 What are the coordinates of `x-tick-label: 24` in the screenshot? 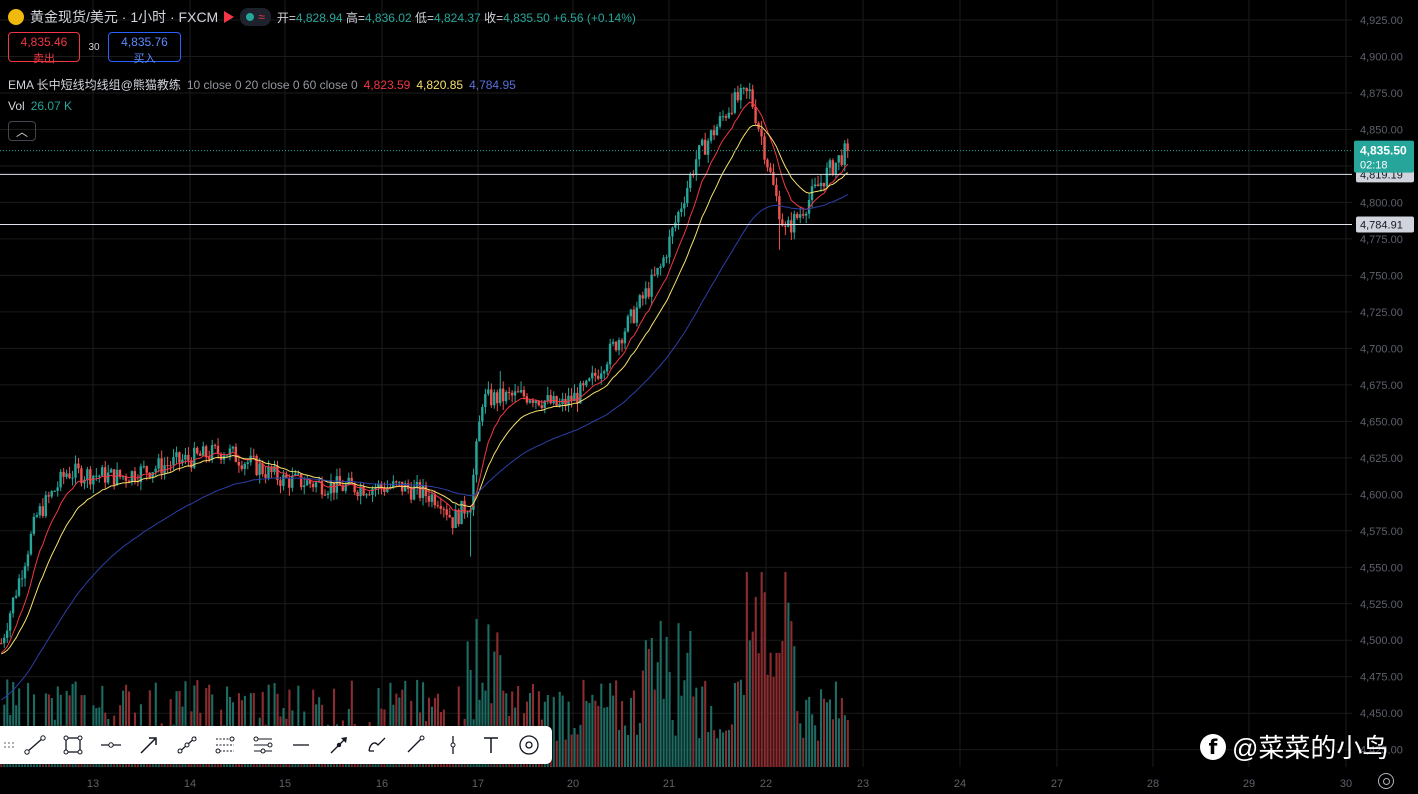 It's located at (960, 784).